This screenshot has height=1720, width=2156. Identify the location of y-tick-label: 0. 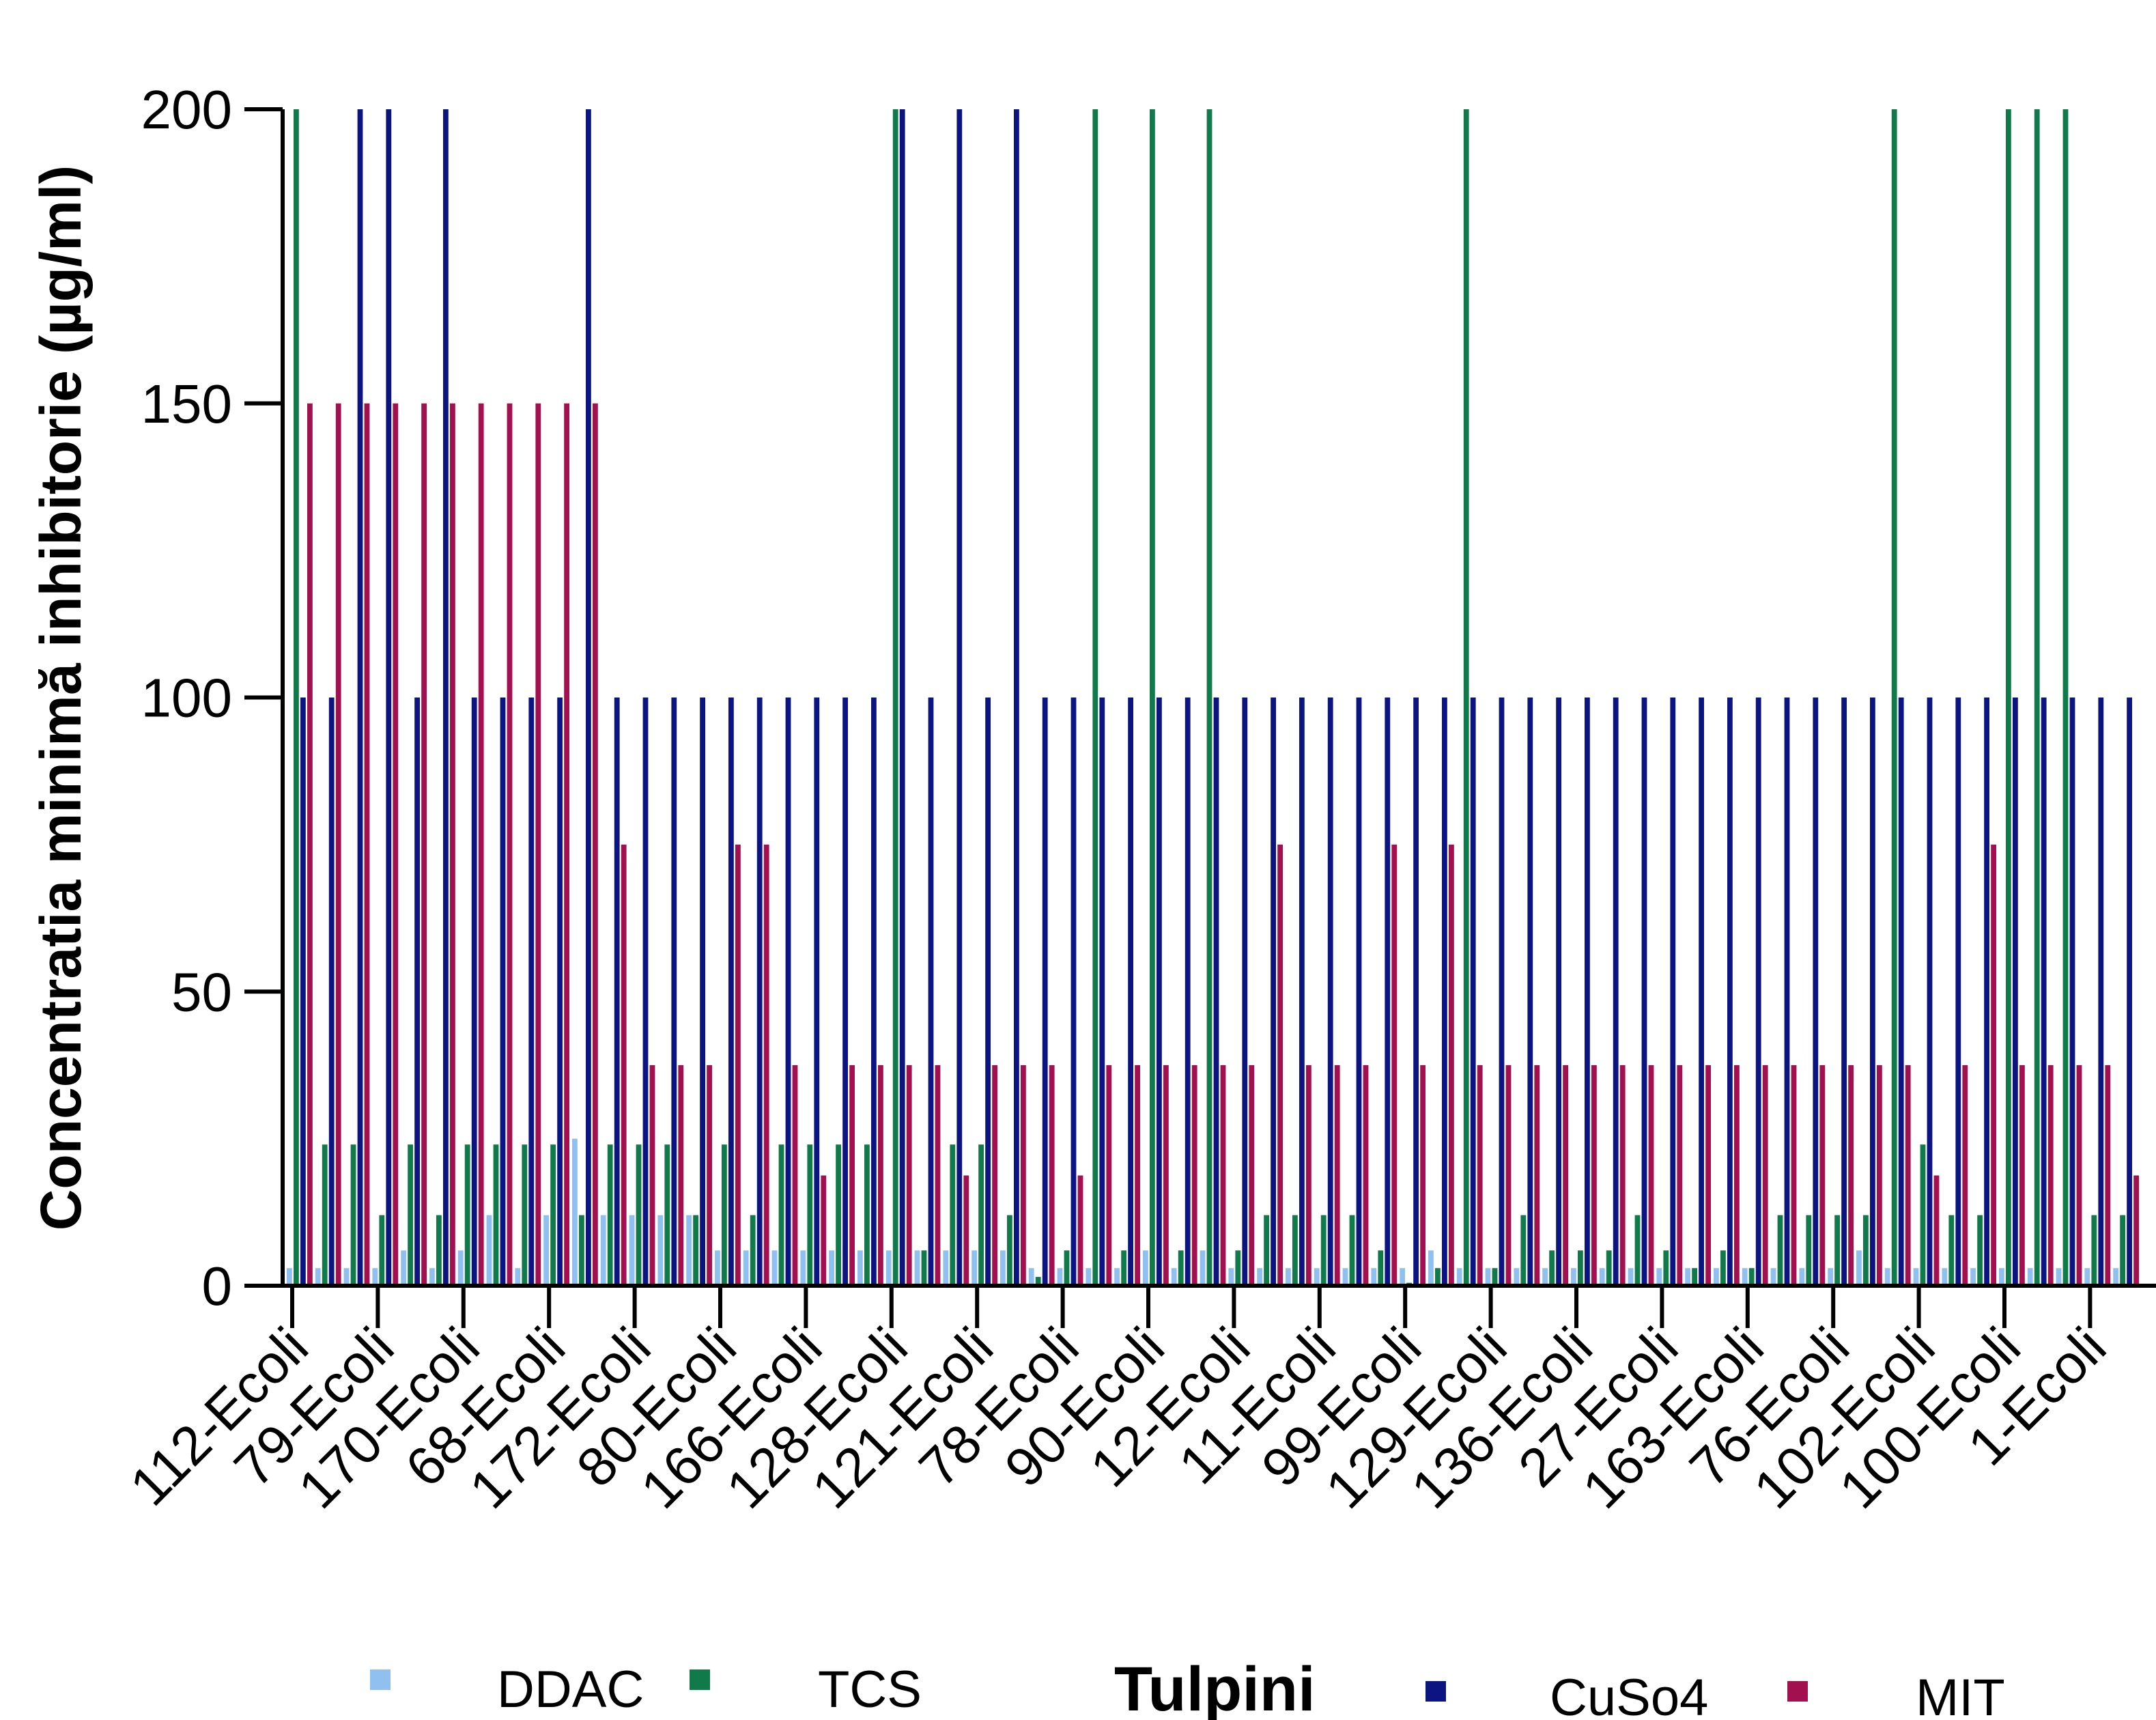
(217, 1286).